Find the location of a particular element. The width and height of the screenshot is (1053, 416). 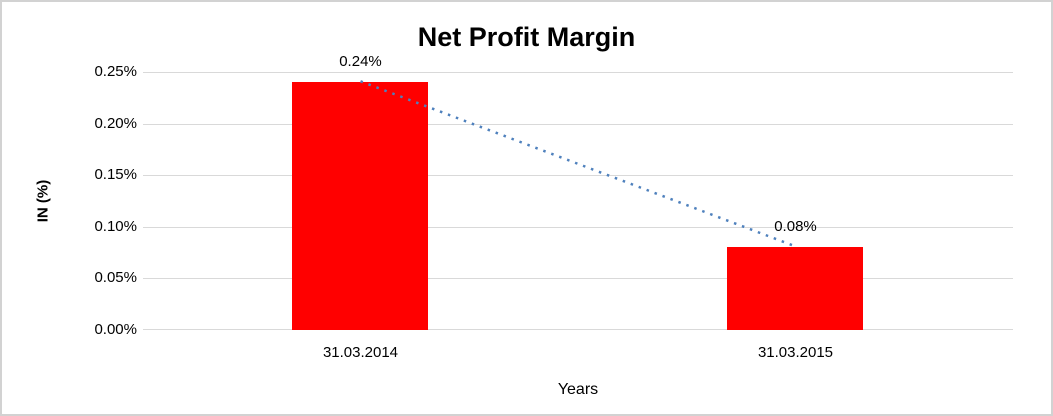

x-axis-tick-labels: 31.03.2014 31.03.2015 is located at coordinates (578, 353).